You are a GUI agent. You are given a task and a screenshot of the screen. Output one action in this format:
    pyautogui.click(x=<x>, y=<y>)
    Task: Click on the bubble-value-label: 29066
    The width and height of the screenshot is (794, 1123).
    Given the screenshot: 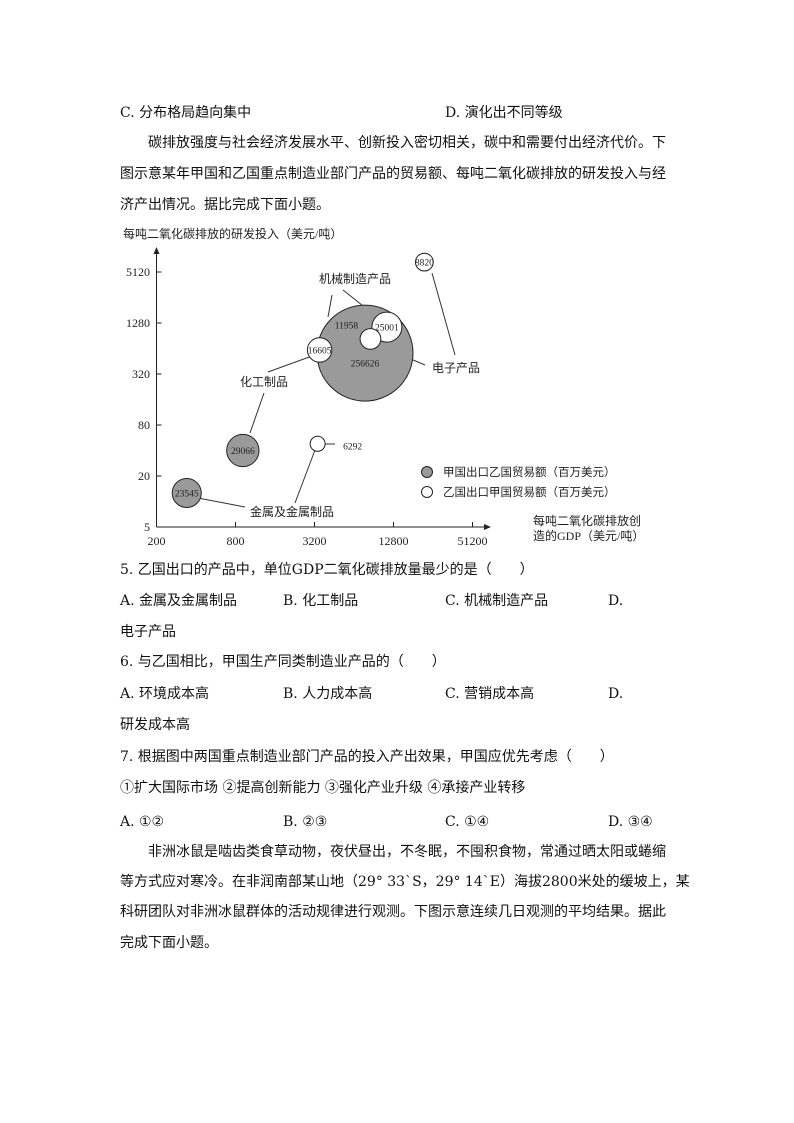 What is the action you would take?
    pyautogui.click(x=243, y=452)
    